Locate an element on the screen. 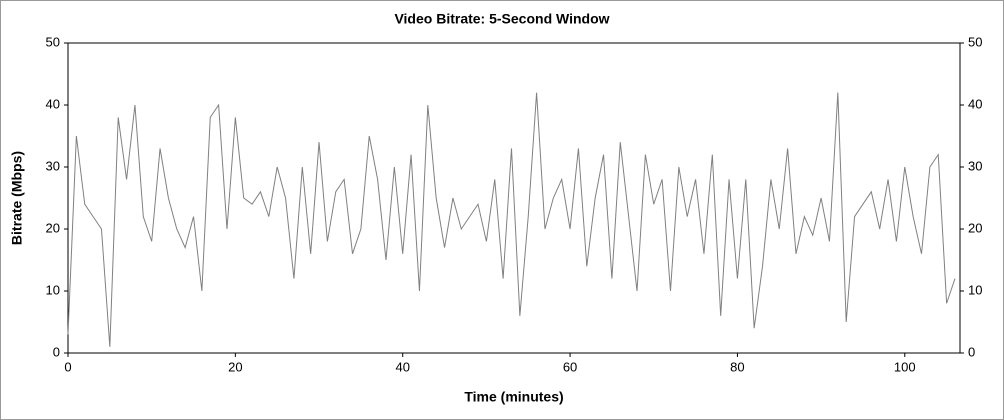 The height and width of the screenshot is (420, 1004). y2-tick-label: 20 is located at coordinates (975, 227).